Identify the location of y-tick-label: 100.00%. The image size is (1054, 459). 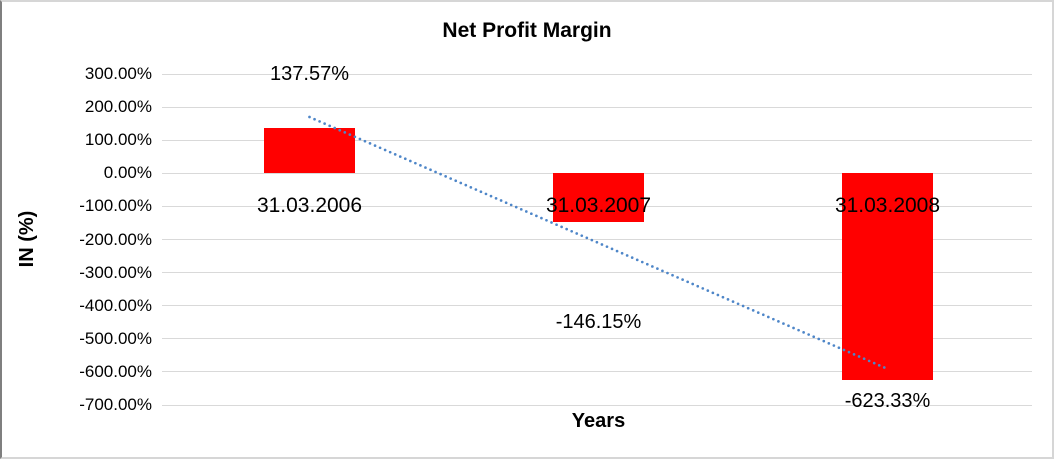
(118, 140).